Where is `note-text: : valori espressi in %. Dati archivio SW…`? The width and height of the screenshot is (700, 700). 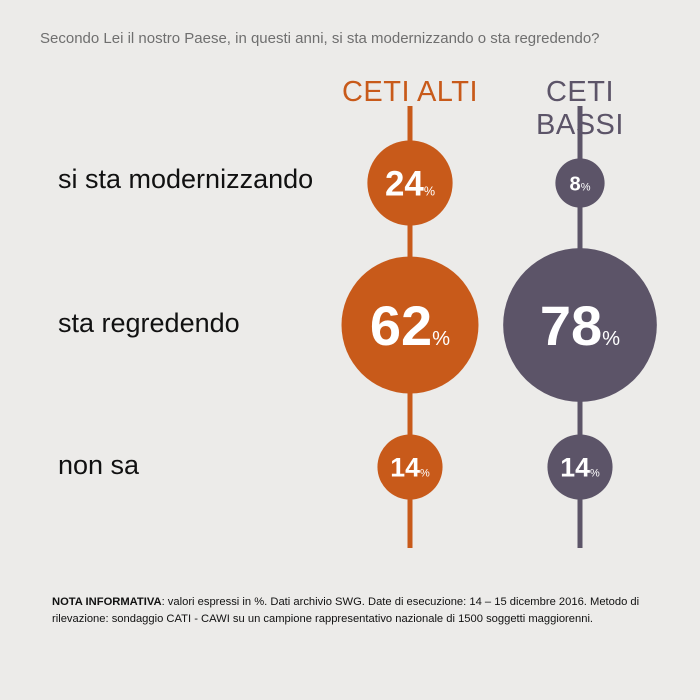 note-text: : valori espressi in %. Dati archivio SW… is located at coordinates (346, 610).